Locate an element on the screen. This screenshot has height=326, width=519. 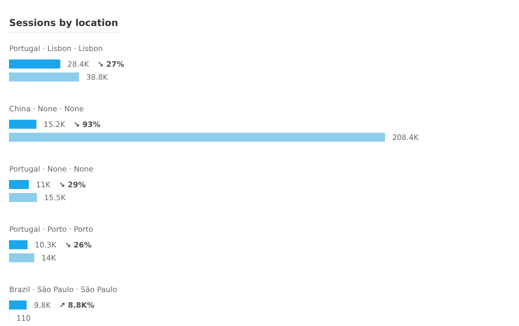
chart-title: Sessions by location is located at coordinates (64, 23).